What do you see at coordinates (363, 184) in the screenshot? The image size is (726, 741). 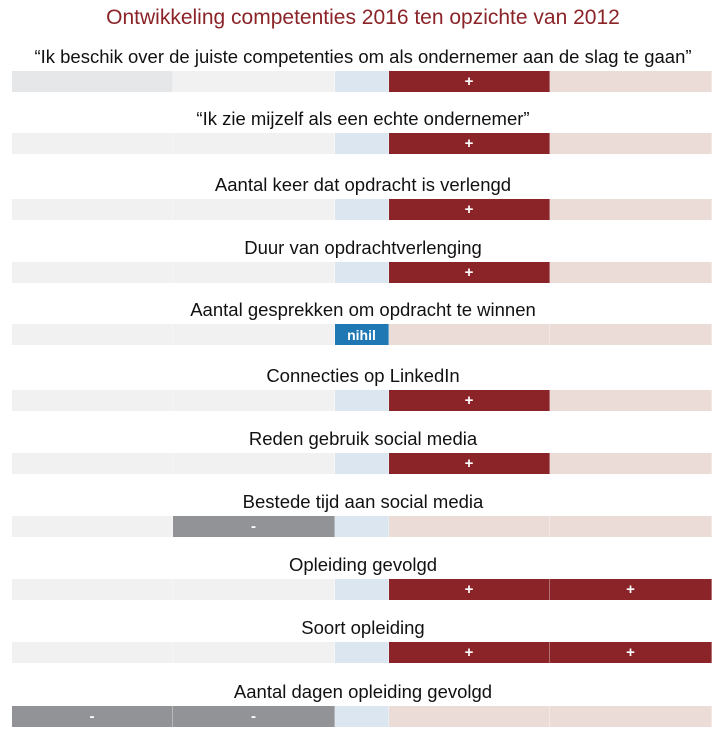 I see `row-label: Aantal keer dat opdracht is verlengd` at bounding box center [363, 184].